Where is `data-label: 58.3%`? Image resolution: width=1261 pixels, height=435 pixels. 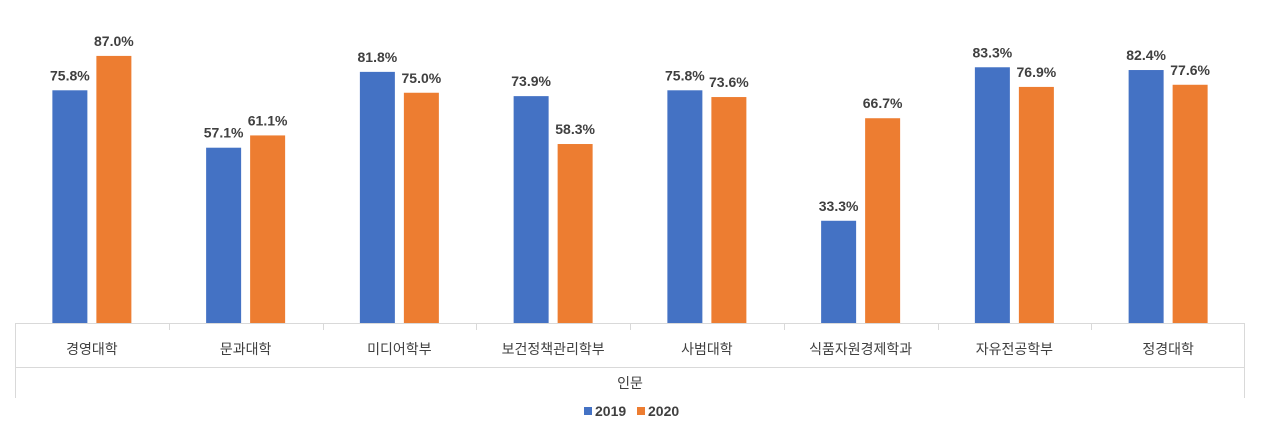 data-label: 58.3% is located at coordinates (575, 129).